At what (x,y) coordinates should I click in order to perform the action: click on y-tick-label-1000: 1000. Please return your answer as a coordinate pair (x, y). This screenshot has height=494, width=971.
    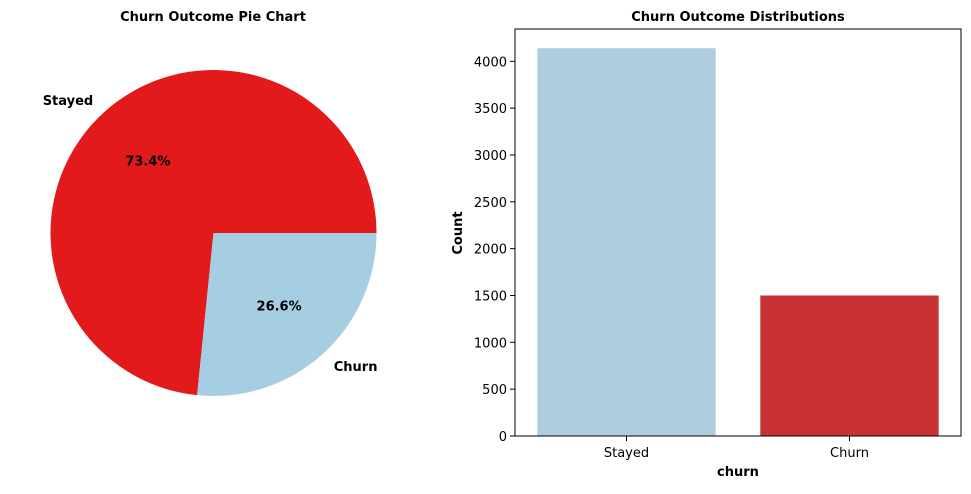
    Looking at the image, I should click on (490, 343).